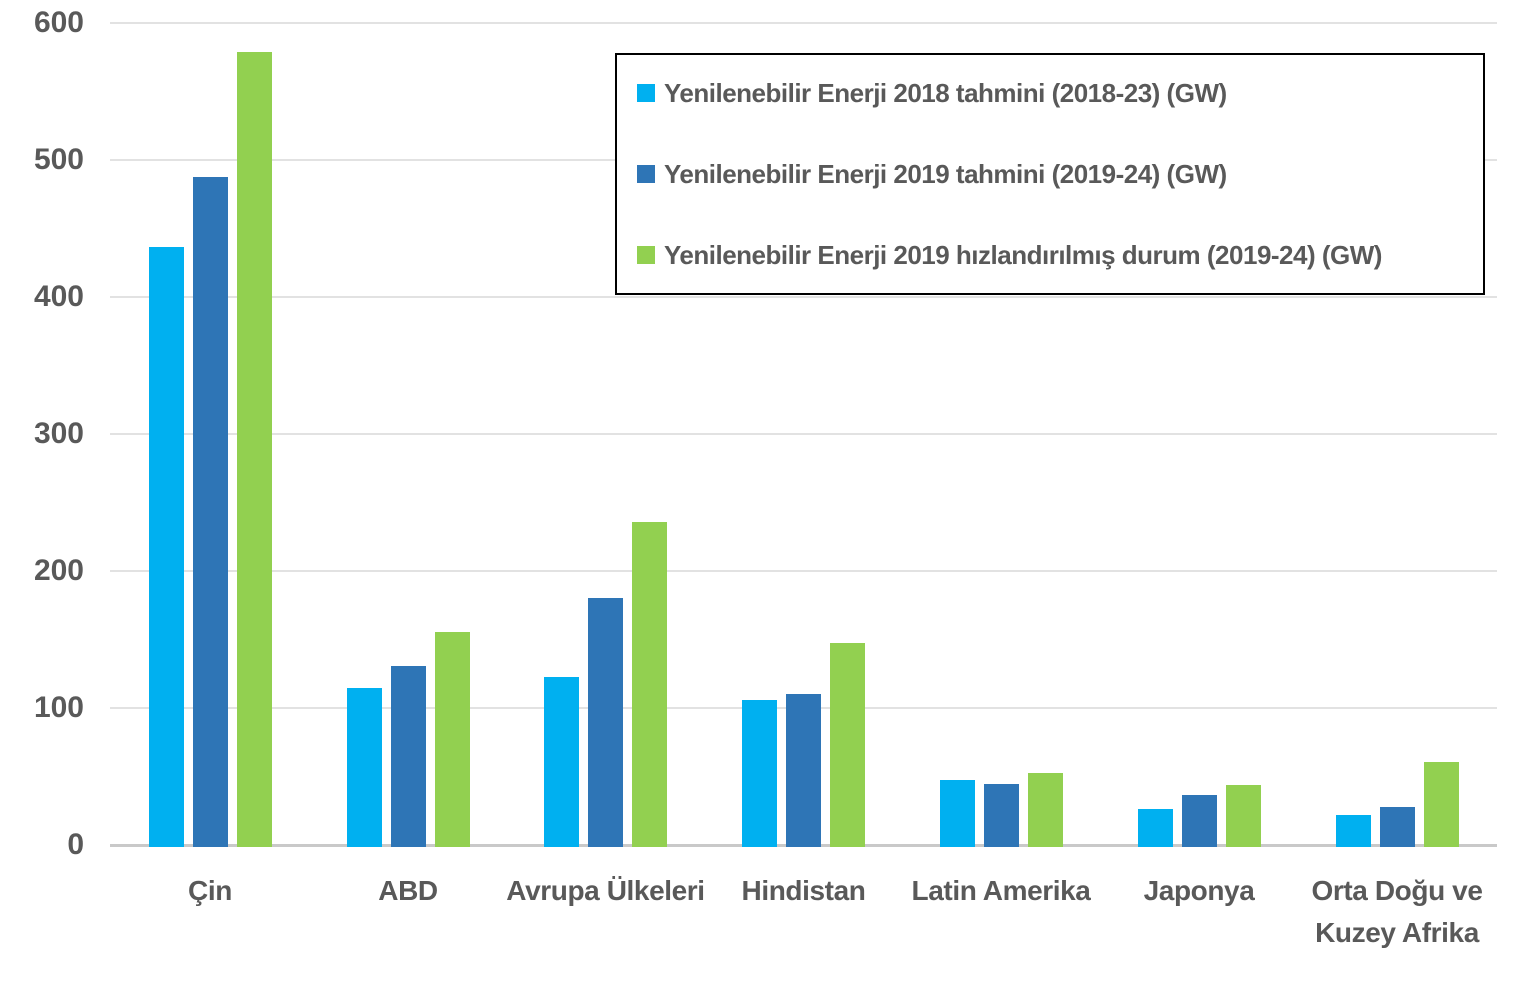 This screenshot has height=982, width=1536. I want to click on bar-series2-avrupa-lkeleri, so click(605, 722).